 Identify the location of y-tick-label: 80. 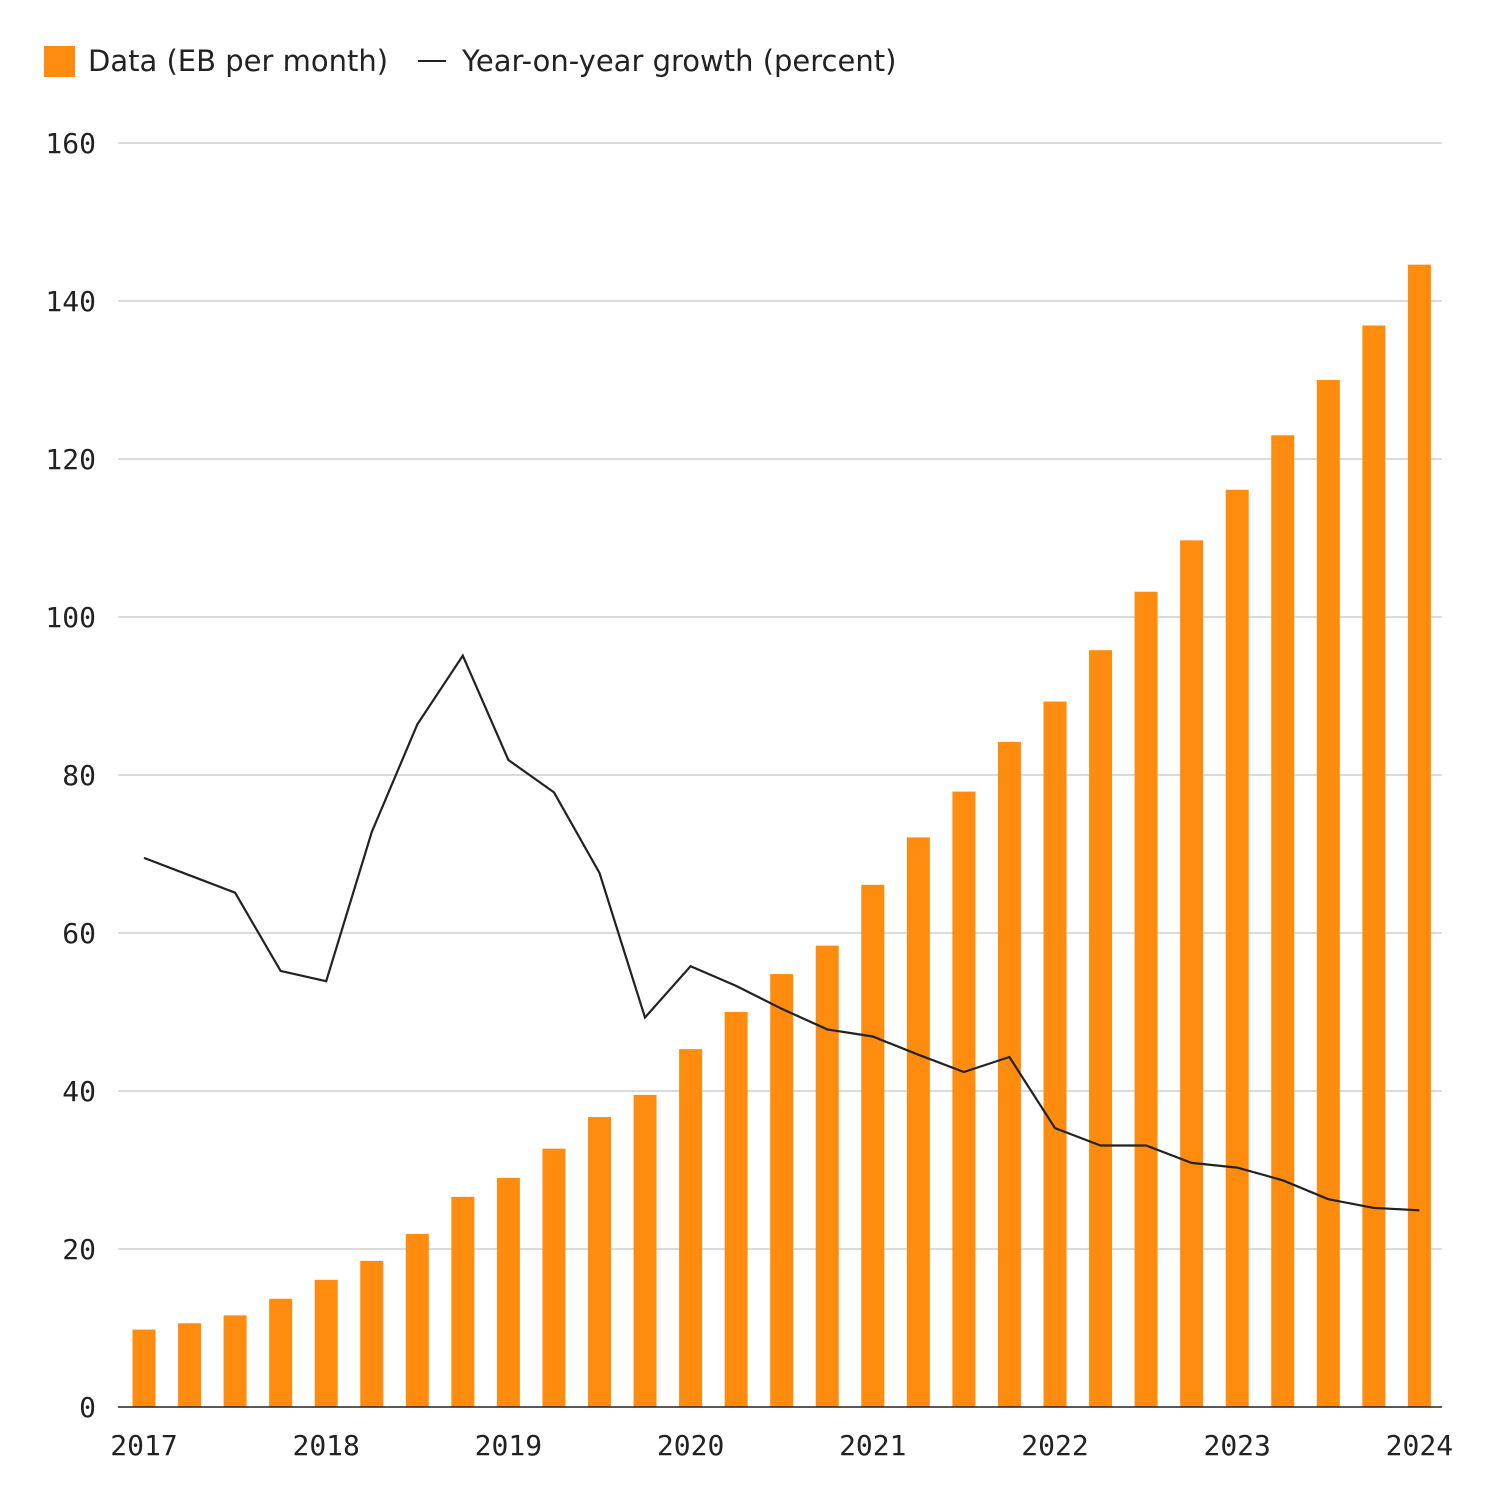
(79, 775).